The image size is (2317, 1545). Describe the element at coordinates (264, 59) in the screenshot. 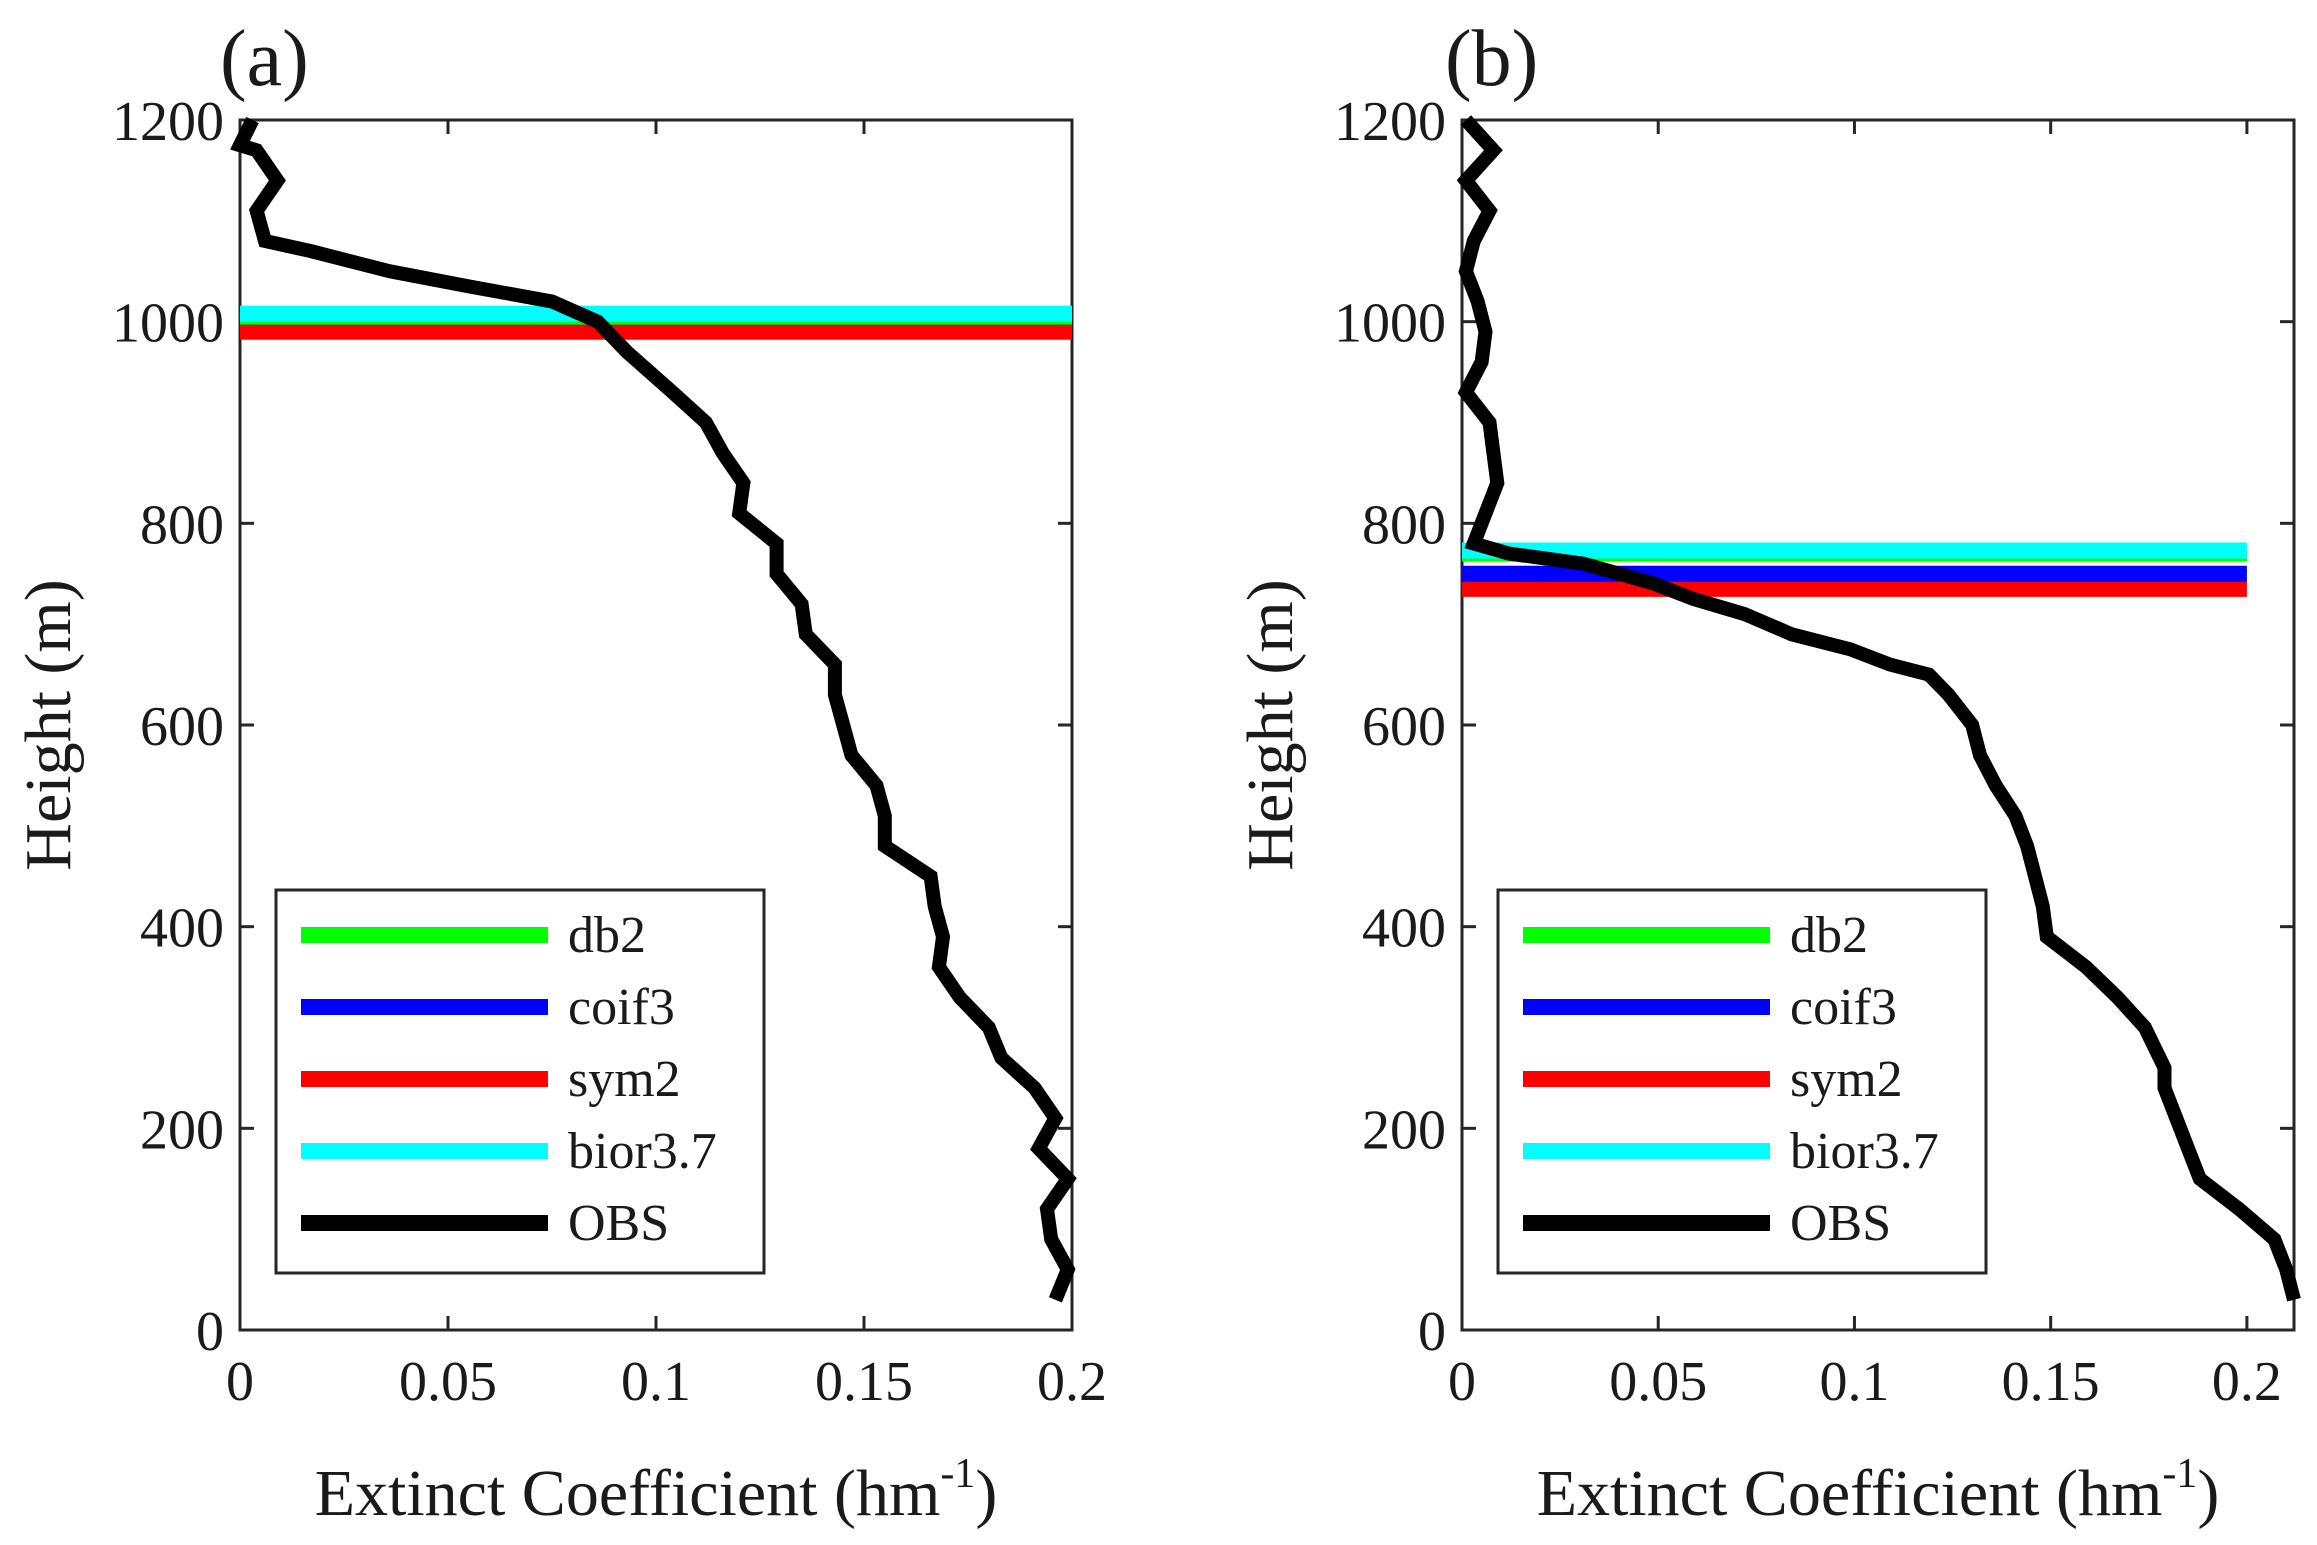

I see `panel-label: (a)` at that location.